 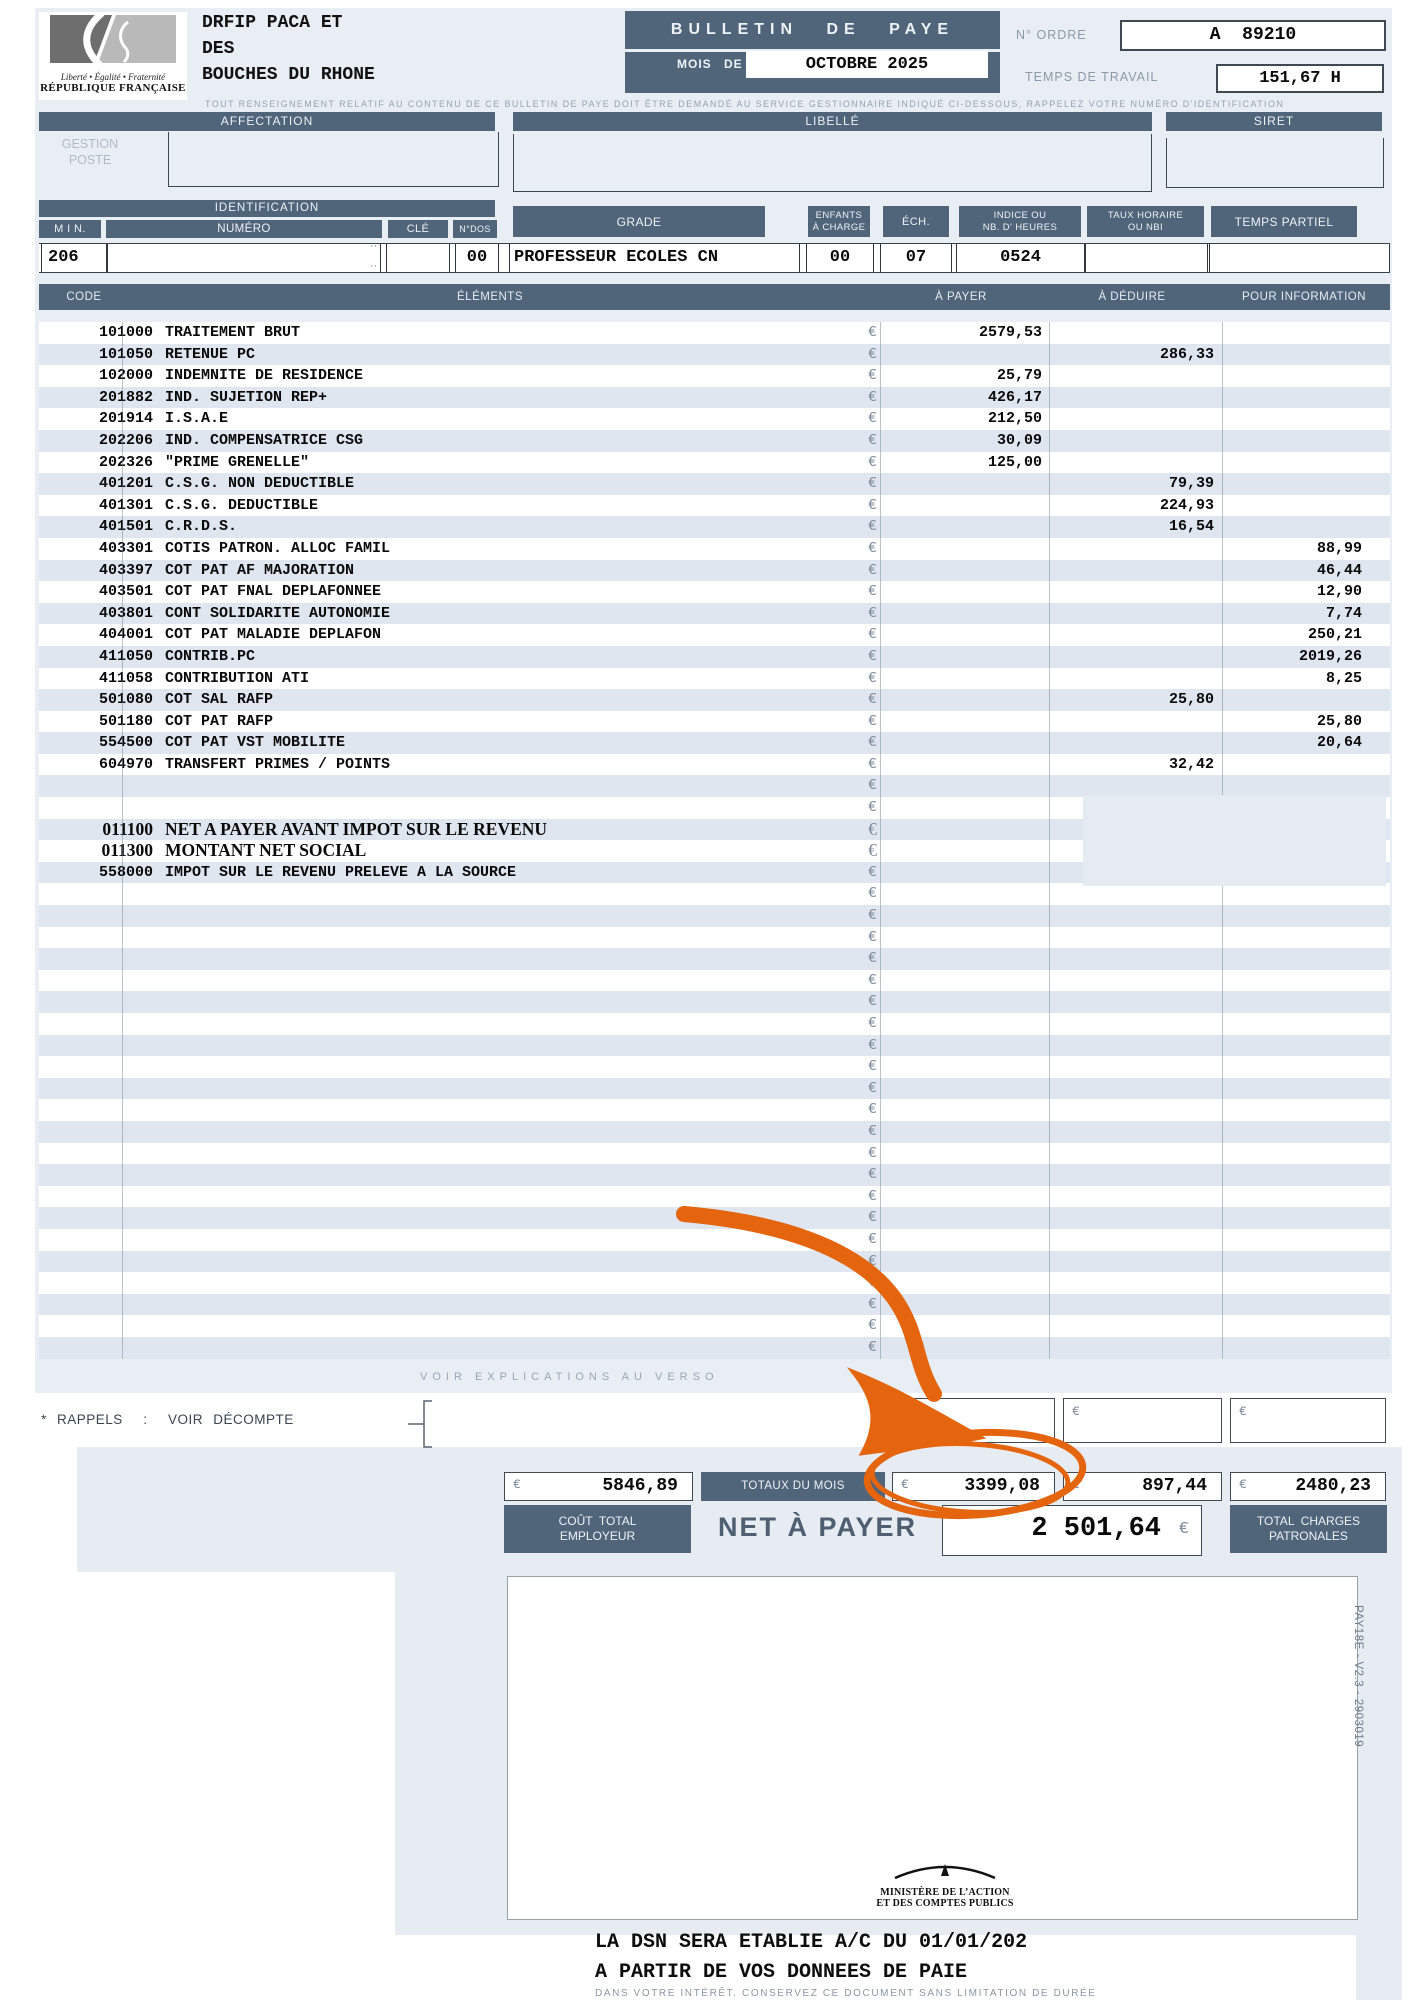 What do you see at coordinates (916, 221) in the screenshot?
I see `ech-header: ÉCH.` at bounding box center [916, 221].